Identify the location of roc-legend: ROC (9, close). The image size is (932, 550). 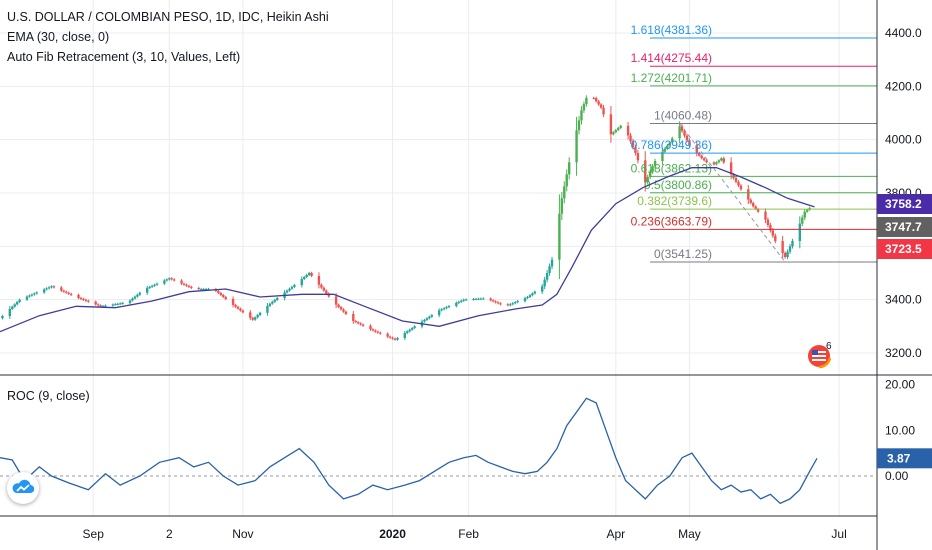
(48, 396).